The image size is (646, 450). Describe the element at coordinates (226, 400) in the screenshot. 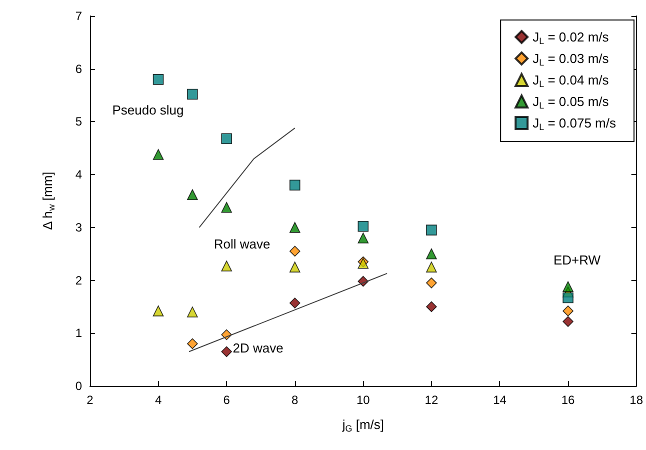

I see `x-tick-label: 6` at that location.